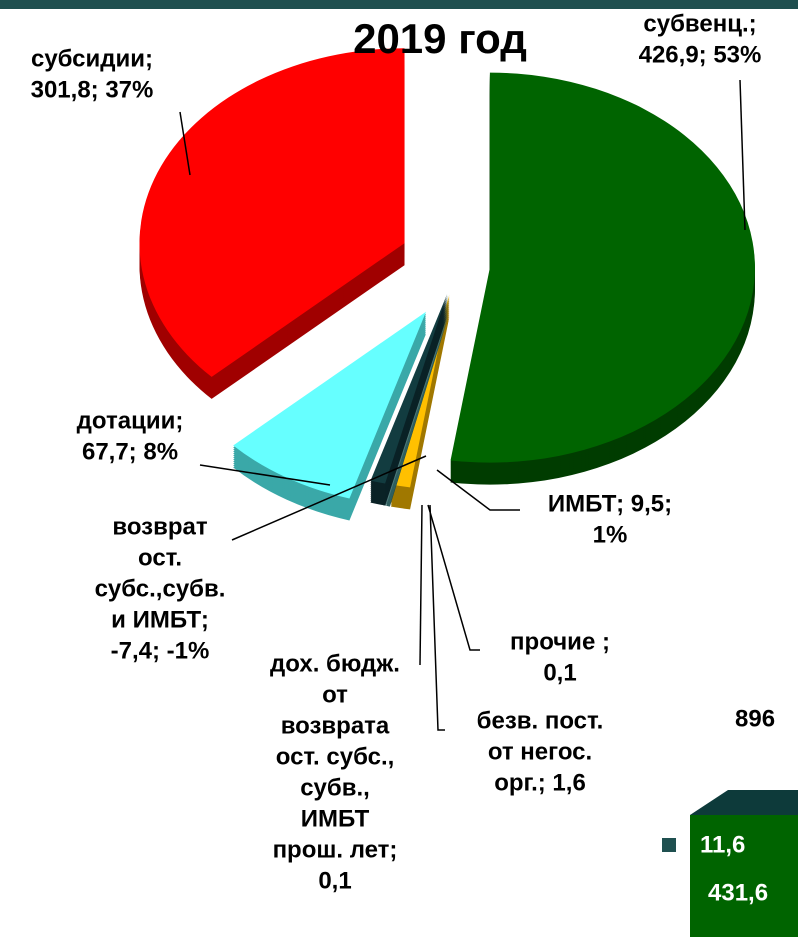 This screenshot has height=937, width=798. Describe the element at coordinates (335, 849) in the screenshot. I see `slice-label: прош. лет;` at that location.